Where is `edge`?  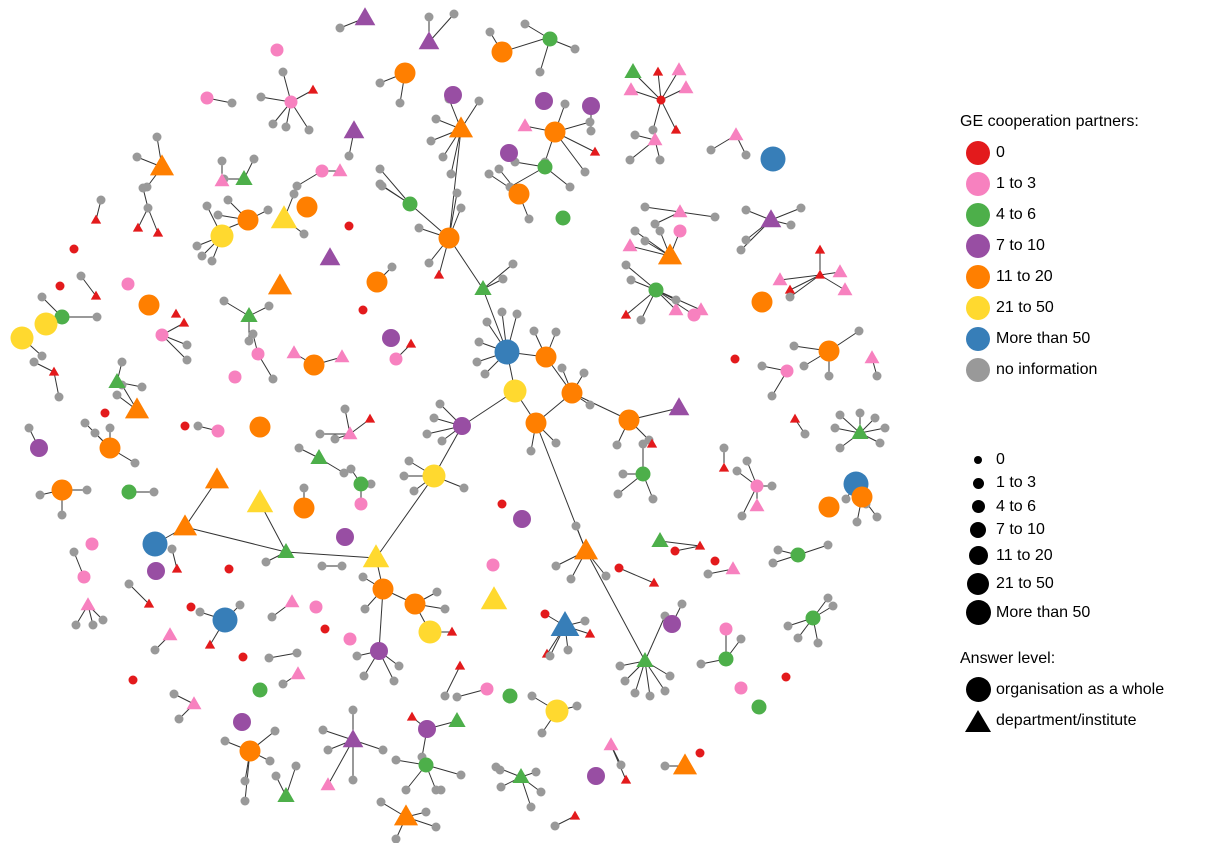 edge is located at coordinates (662, 209).